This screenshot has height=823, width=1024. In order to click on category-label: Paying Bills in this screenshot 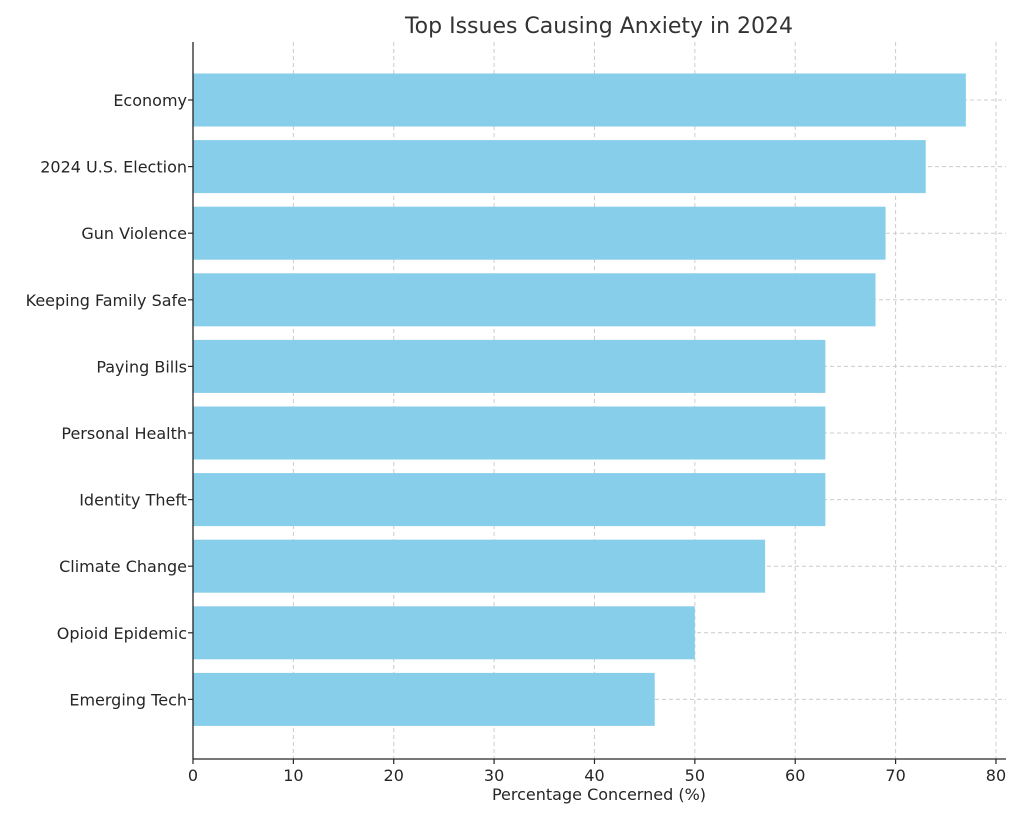, I will do `click(141, 366)`.